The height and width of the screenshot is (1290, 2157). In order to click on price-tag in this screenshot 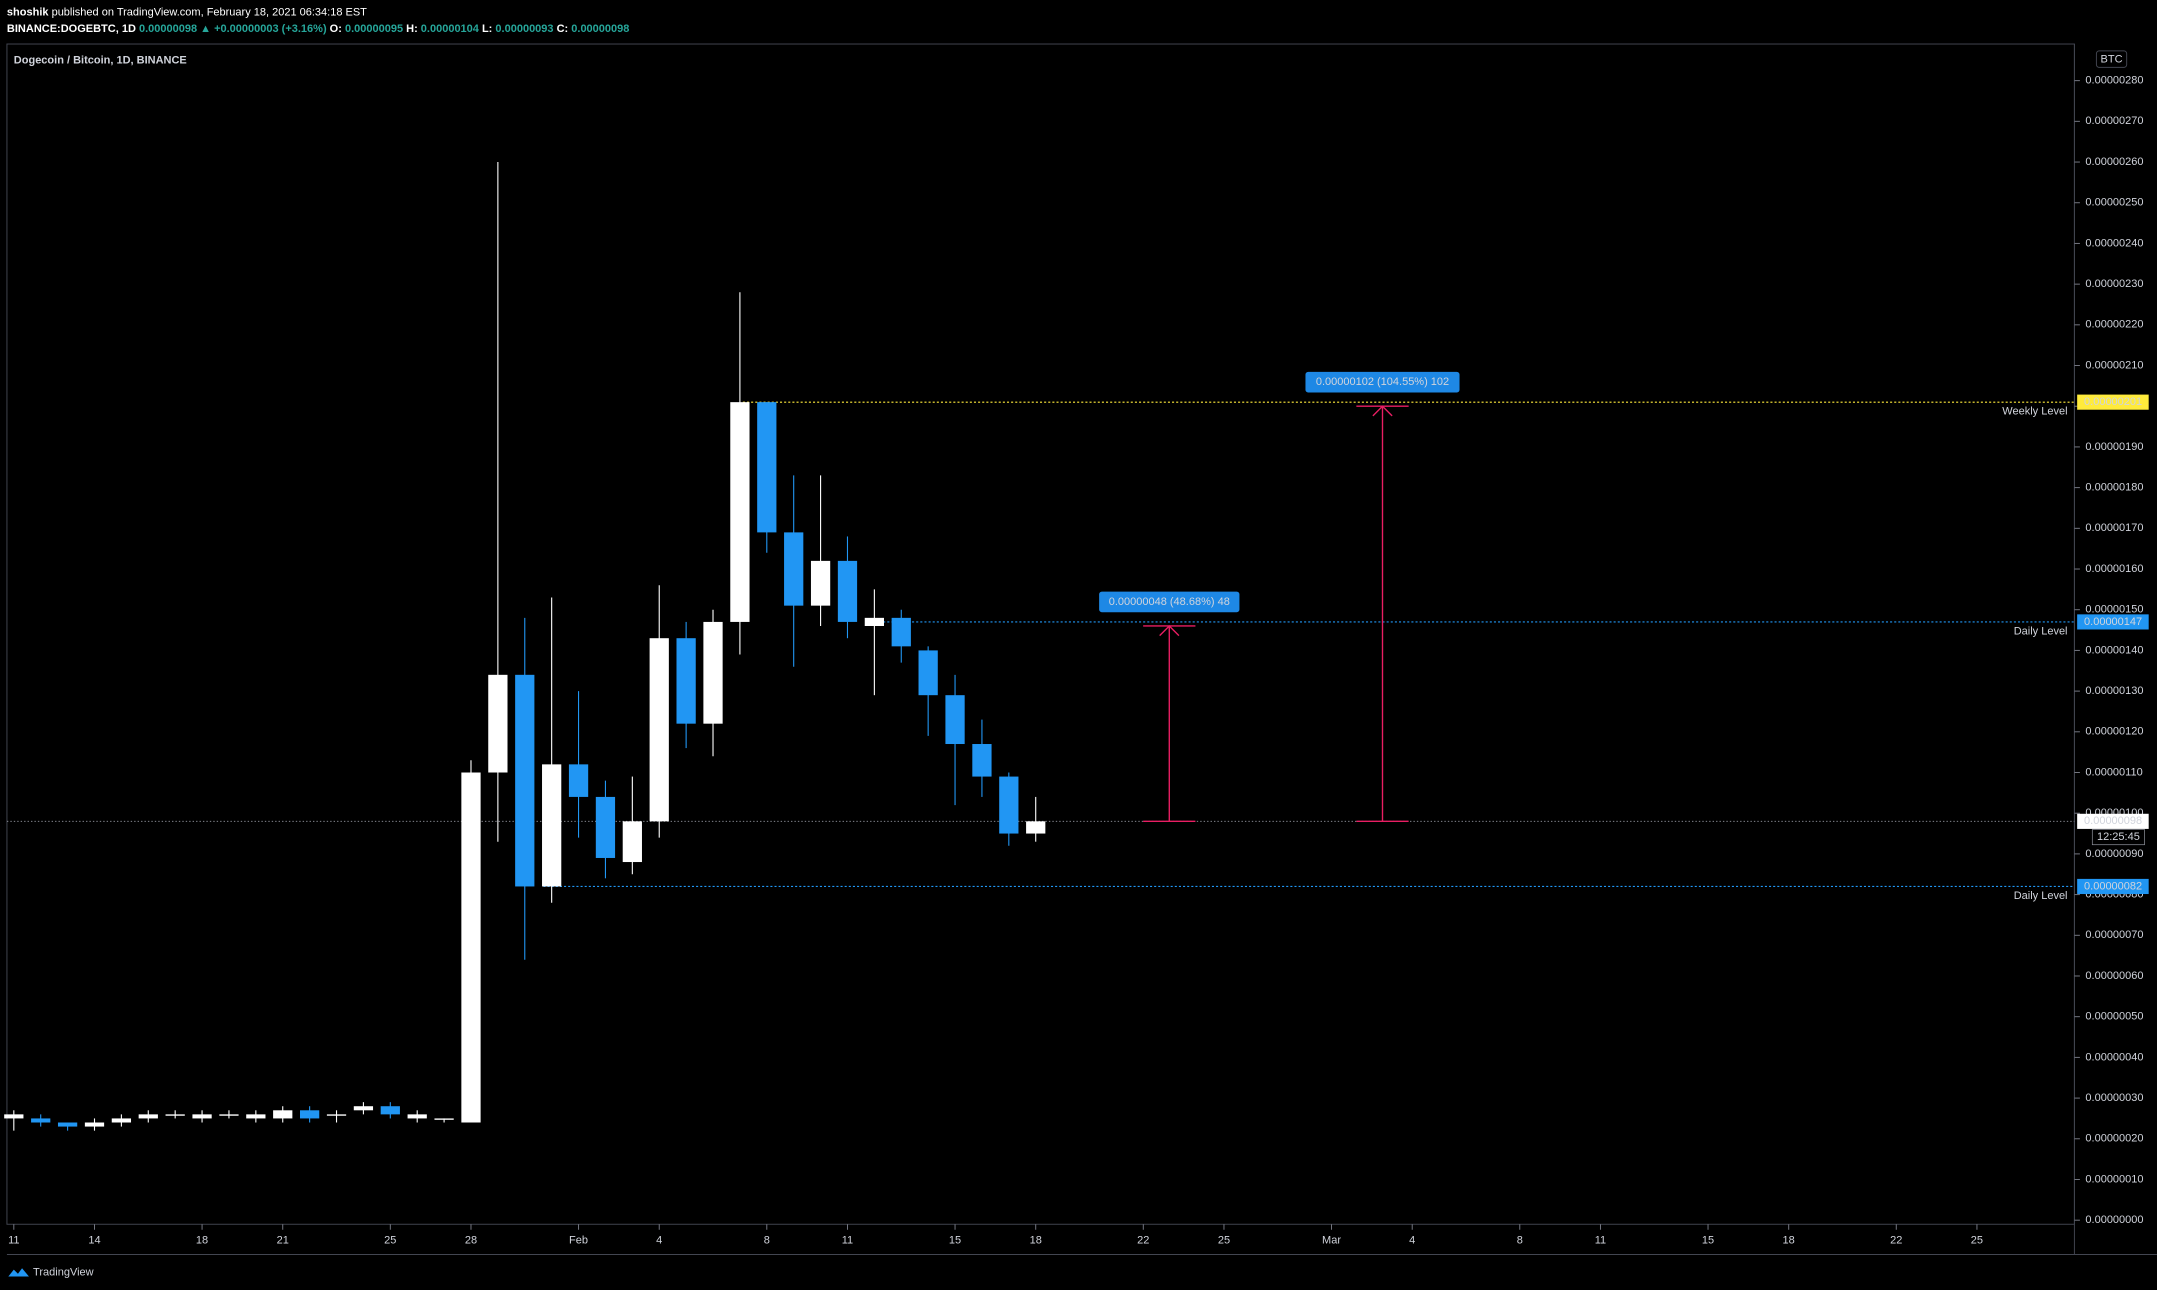, I will do `click(2113, 821)`.